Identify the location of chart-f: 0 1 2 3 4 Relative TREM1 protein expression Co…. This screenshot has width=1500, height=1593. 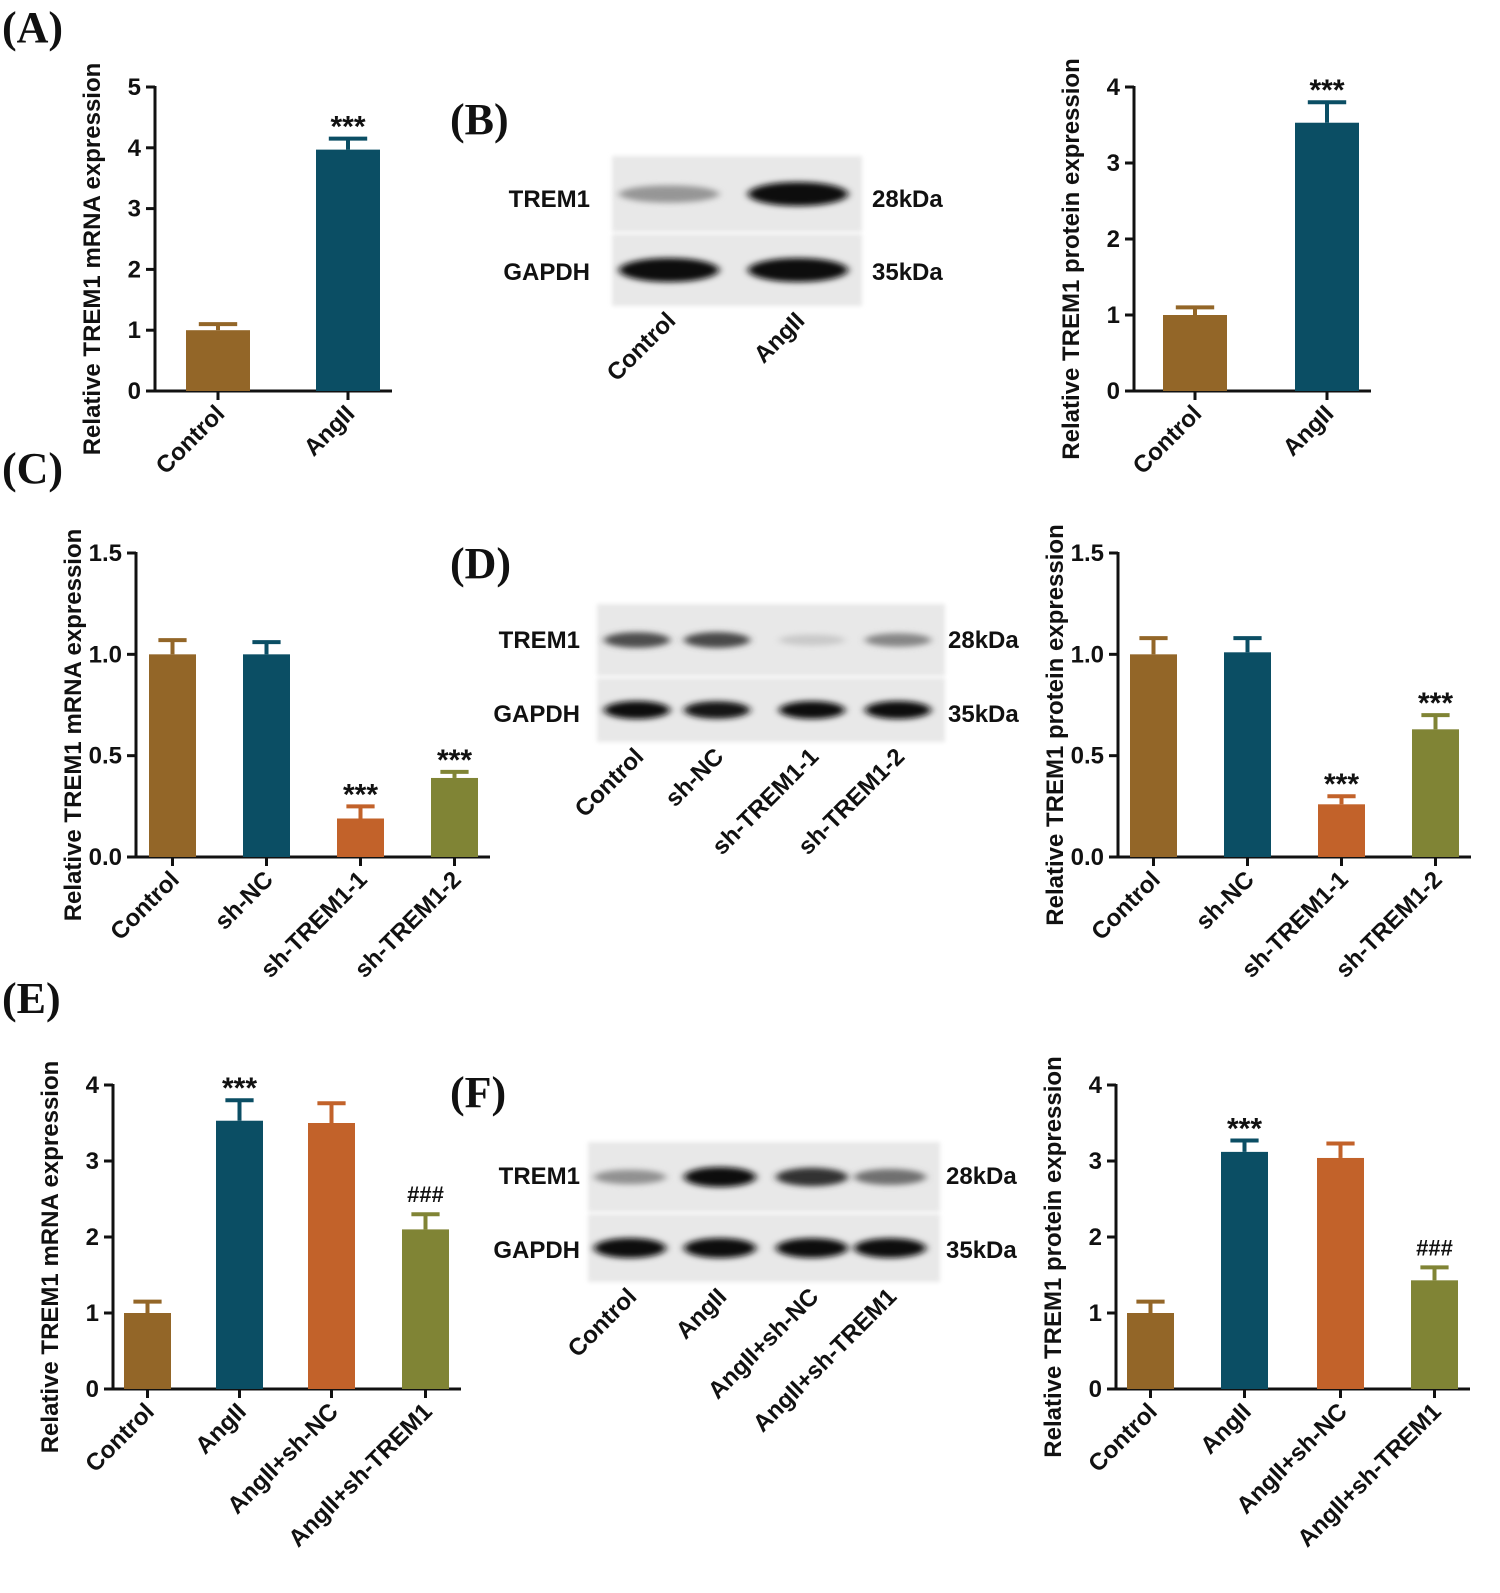
(1255, 1304).